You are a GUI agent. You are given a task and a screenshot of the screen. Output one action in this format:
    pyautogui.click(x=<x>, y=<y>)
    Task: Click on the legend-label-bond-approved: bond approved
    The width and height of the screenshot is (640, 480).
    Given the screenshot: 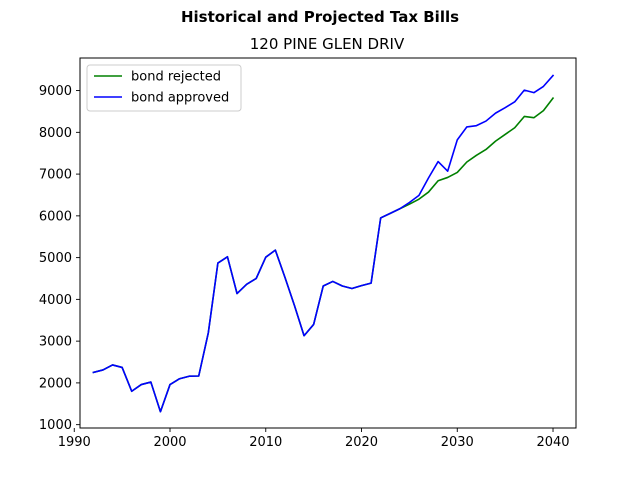 What is the action you would take?
    pyautogui.click(x=180, y=98)
    